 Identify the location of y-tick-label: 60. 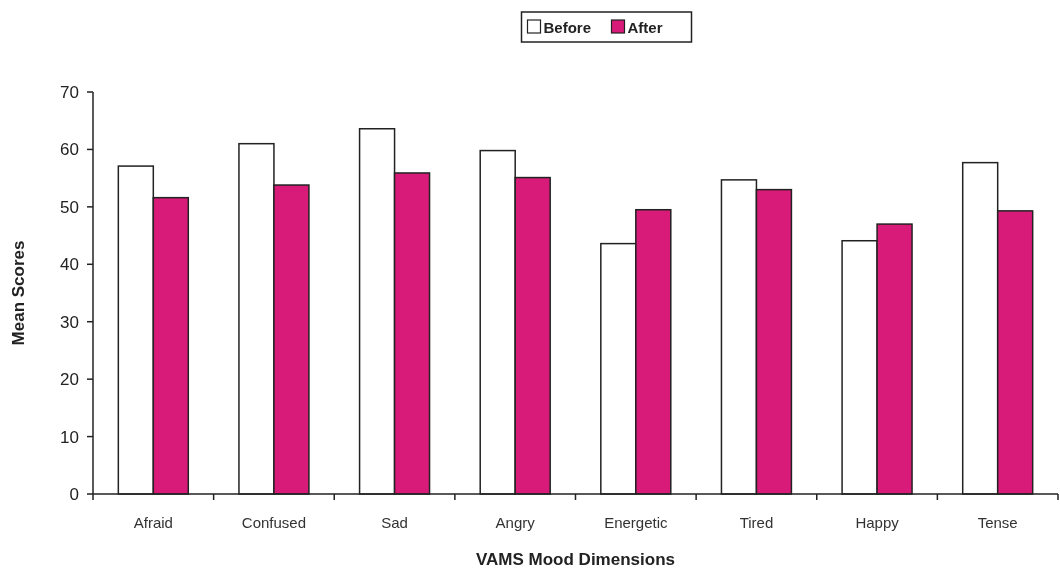
(69, 150).